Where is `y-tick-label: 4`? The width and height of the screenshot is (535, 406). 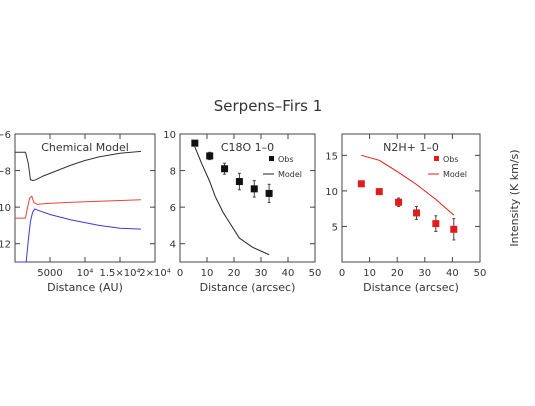 y-tick-label: 4 is located at coordinates (173, 245).